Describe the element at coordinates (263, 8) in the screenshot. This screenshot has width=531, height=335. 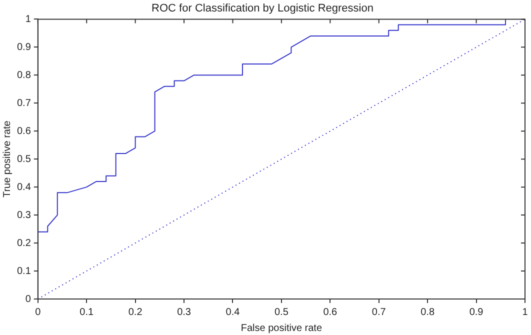
I see `chart-title: ROC for Classification by Logistic Regression` at that location.